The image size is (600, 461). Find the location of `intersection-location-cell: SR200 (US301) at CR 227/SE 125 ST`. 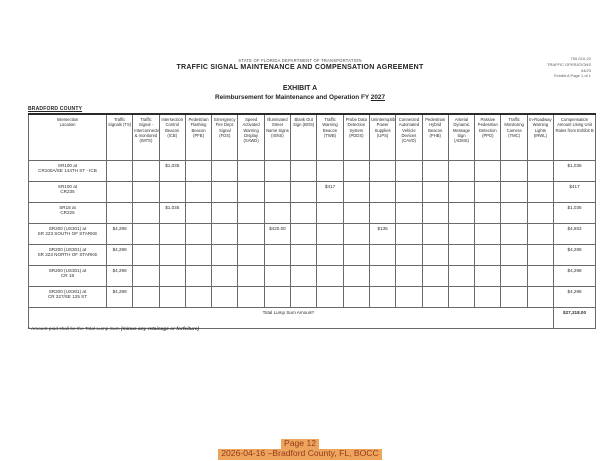

intersection-location-cell: SR200 (US301) at CR 227/SE 125 ST is located at coordinates (67, 296).